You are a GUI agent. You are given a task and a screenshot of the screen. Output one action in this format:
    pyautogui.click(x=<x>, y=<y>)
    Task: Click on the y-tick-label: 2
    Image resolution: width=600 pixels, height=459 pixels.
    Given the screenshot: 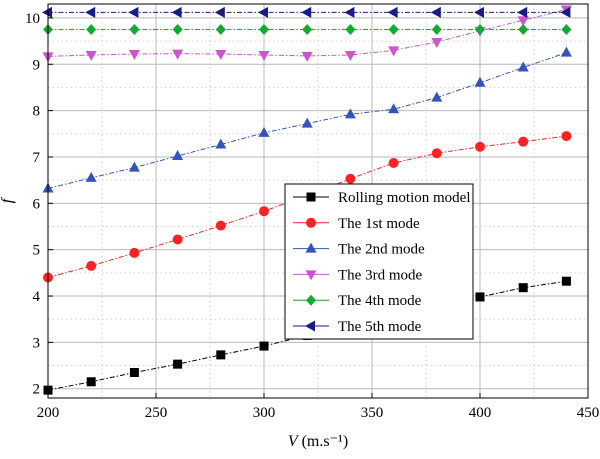 What is the action you would take?
    pyautogui.click(x=37, y=390)
    